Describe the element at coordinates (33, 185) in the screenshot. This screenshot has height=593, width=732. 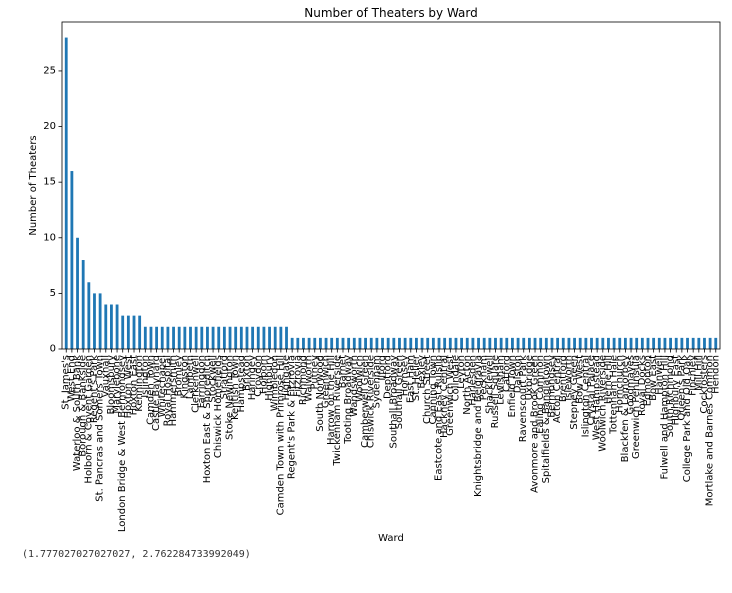
I see `y-axis-label: Number of Theaters` at that location.